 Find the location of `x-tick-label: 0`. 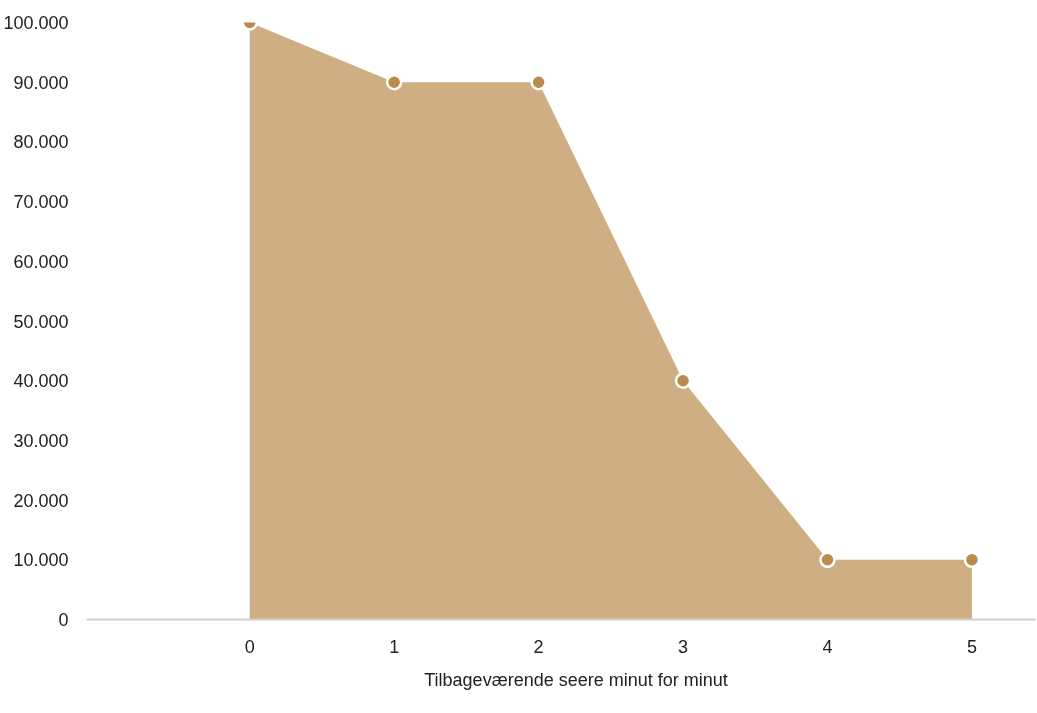

x-tick-label: 0 is located at coordinates (249, 646).